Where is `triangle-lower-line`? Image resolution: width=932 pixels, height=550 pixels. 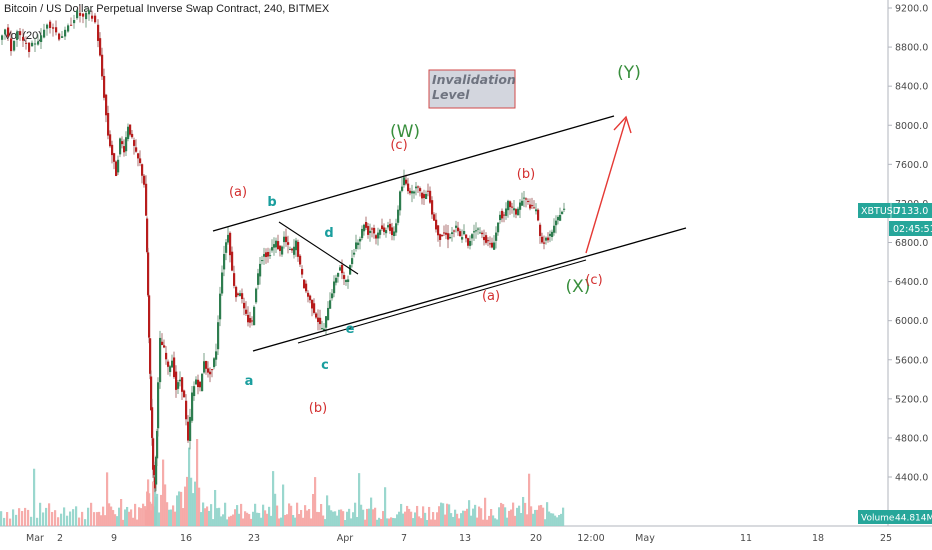
triangle-lower-line is located at coordinates (442, 301).